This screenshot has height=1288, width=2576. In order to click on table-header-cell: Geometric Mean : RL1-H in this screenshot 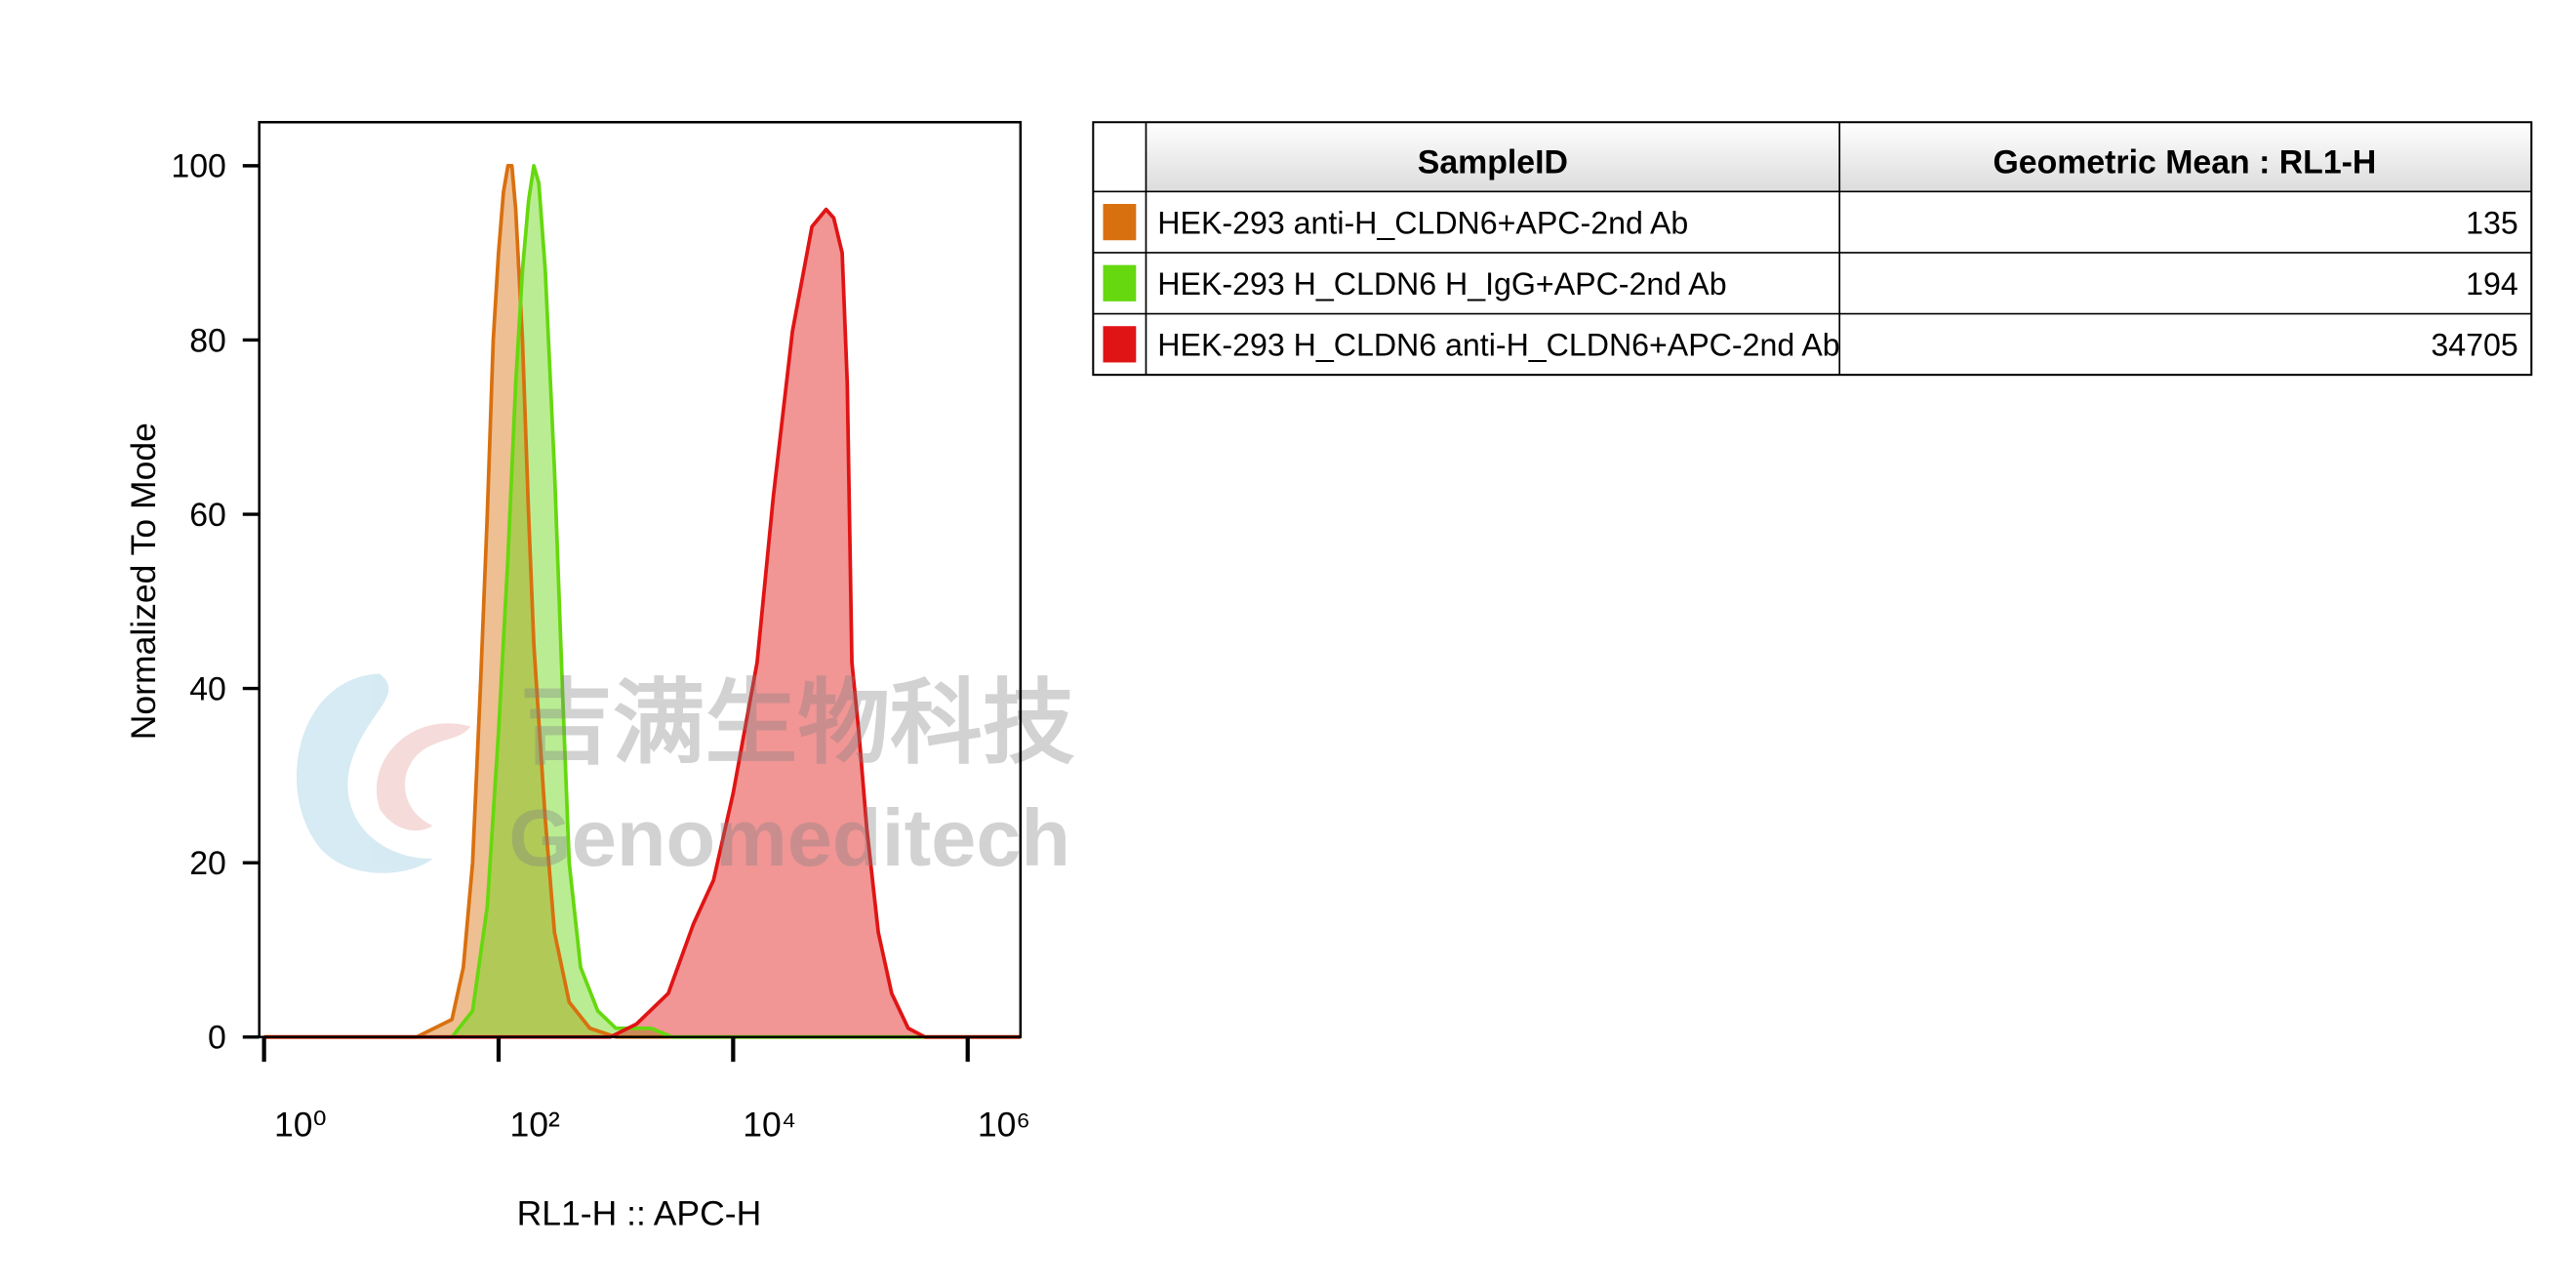, I will do `click(2184, 162)`.